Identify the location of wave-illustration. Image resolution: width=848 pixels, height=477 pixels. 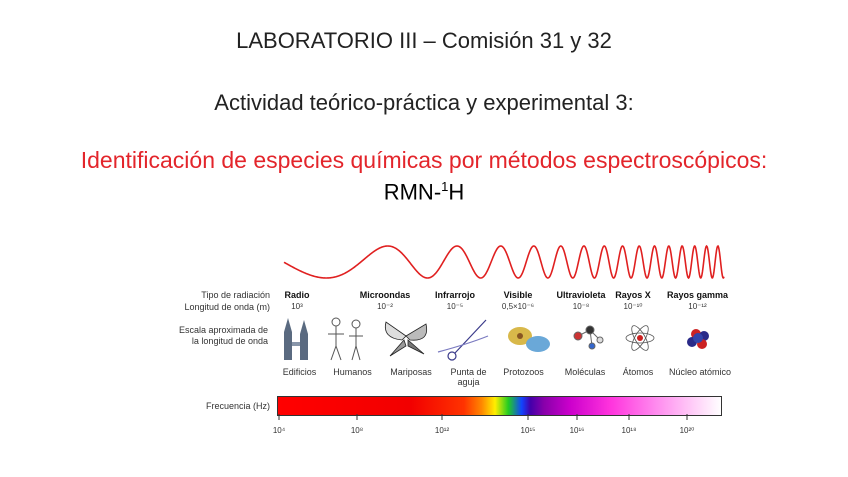
(504, 262).